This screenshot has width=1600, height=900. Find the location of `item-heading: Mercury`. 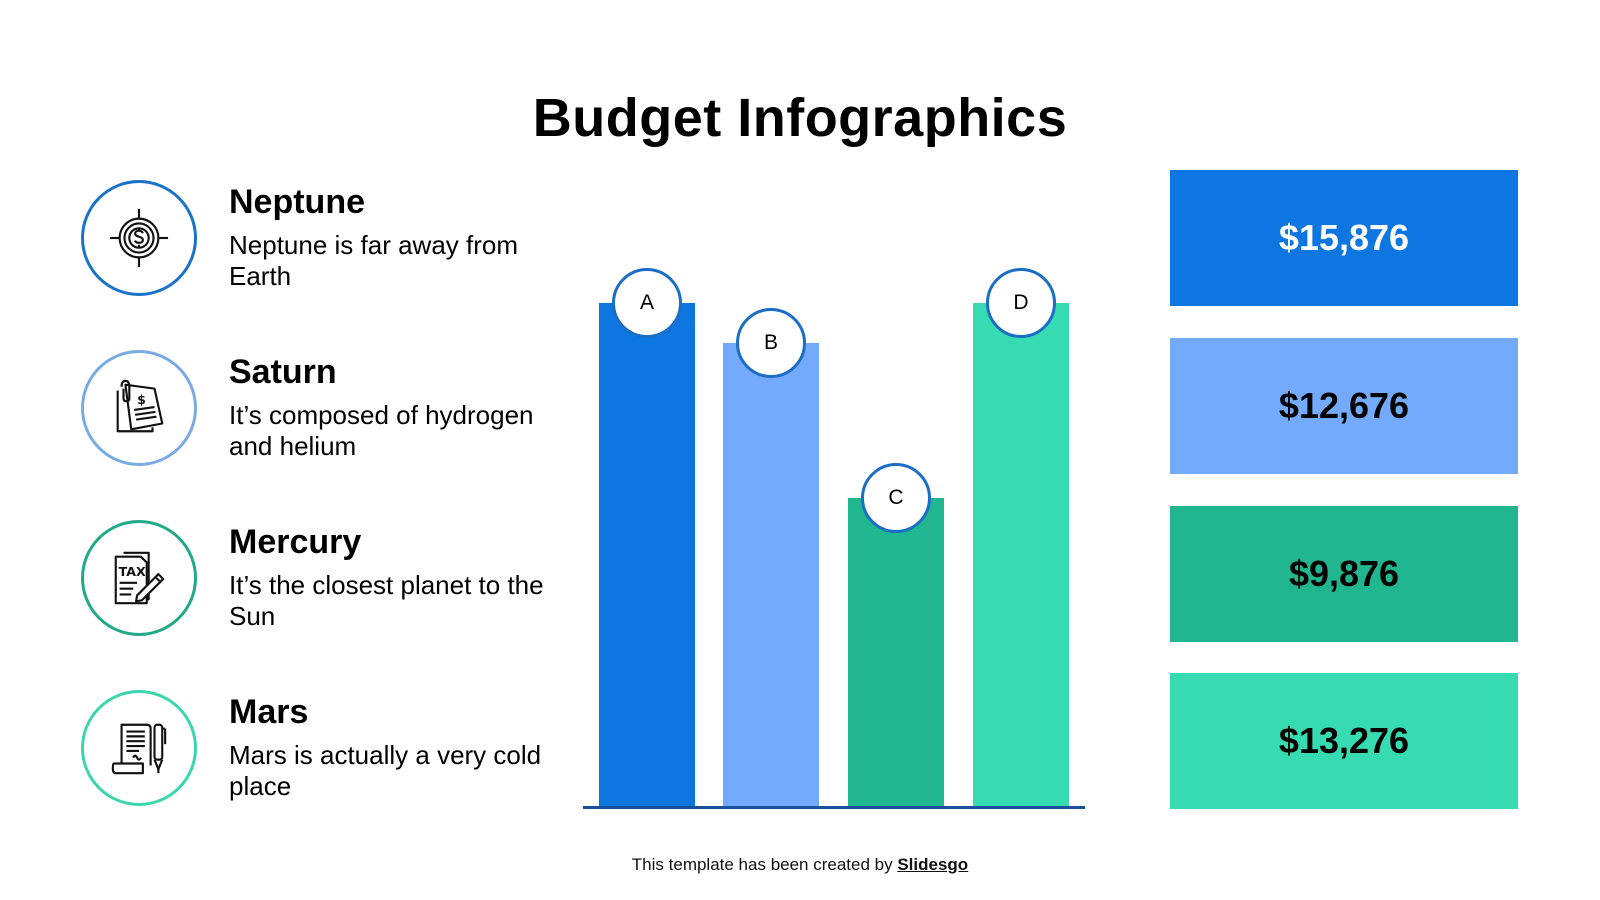

item-heading: Mercury is located at coordinates (295, 542).